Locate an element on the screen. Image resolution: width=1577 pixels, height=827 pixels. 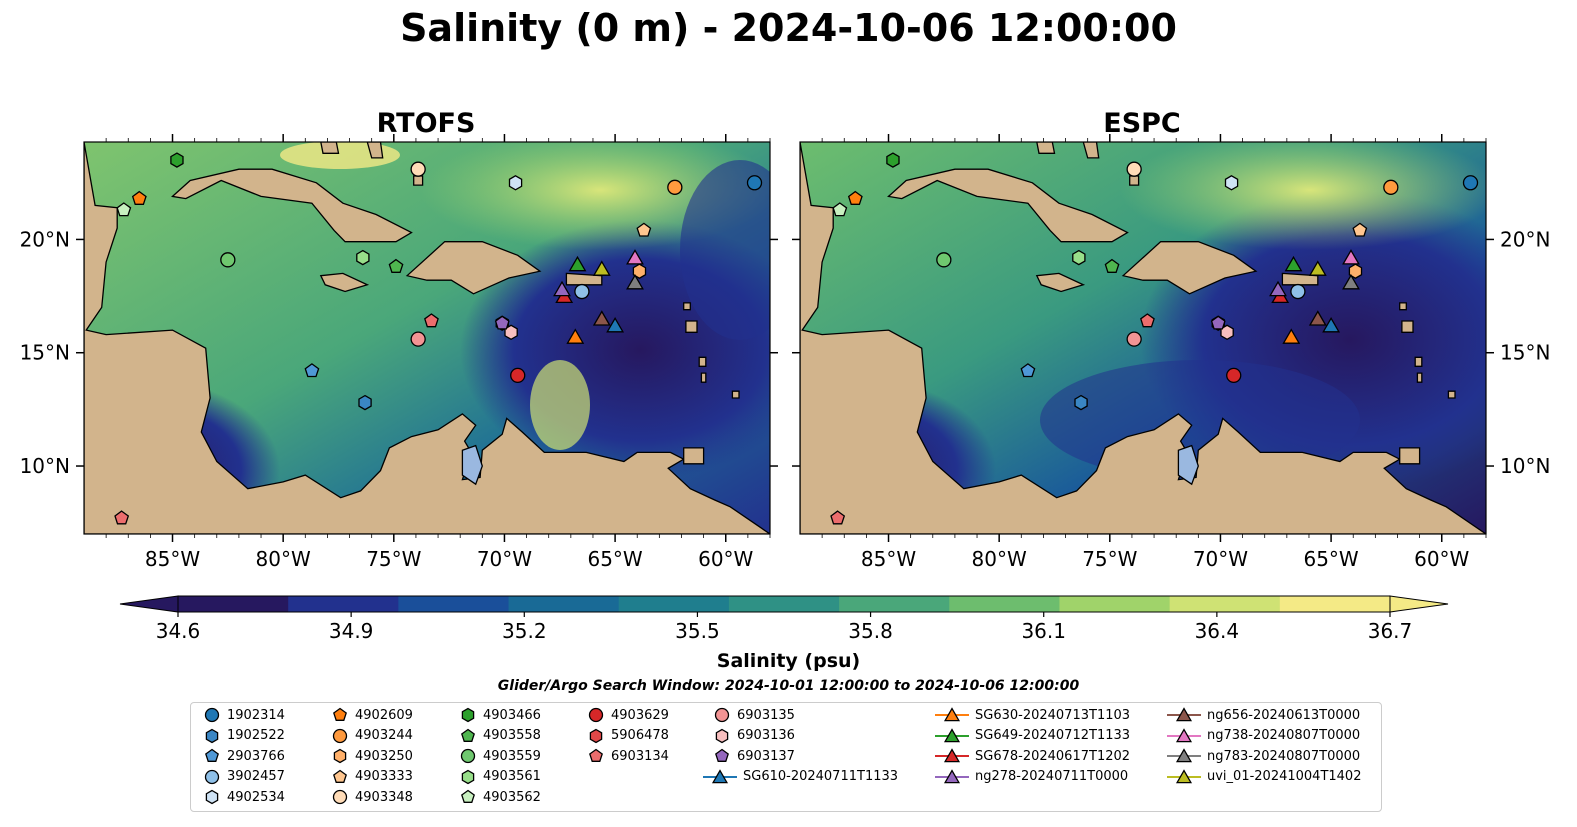
colorbar-tick-label: 36.1 is located at coordinates (1043, 631).